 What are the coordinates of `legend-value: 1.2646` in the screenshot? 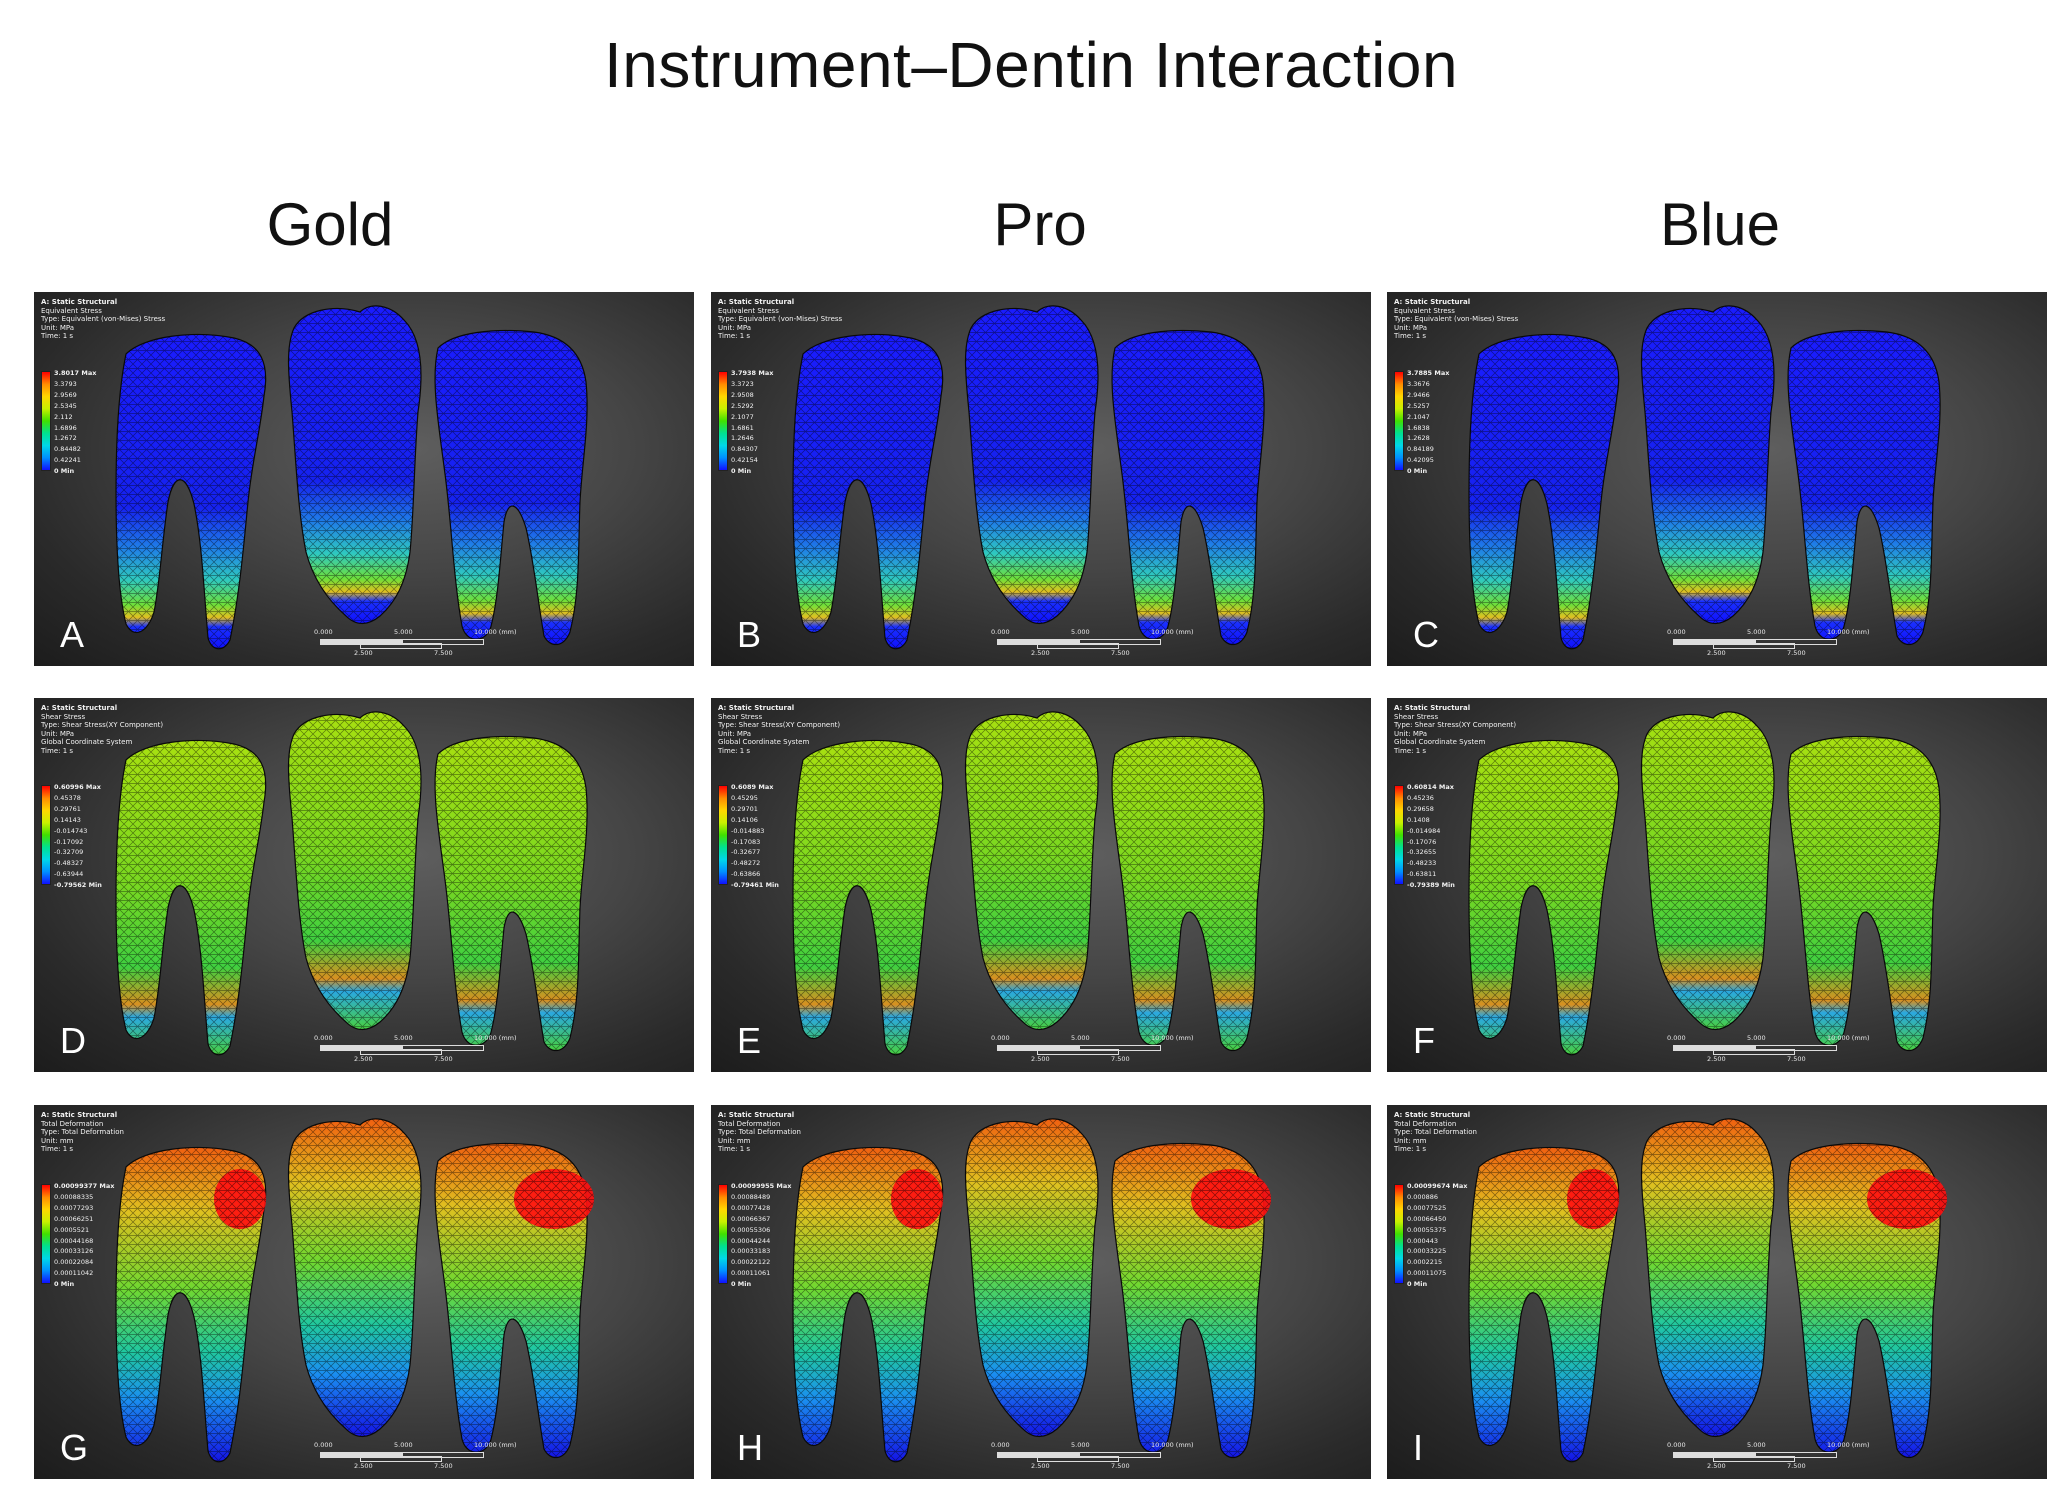 It's located at (742, 438).